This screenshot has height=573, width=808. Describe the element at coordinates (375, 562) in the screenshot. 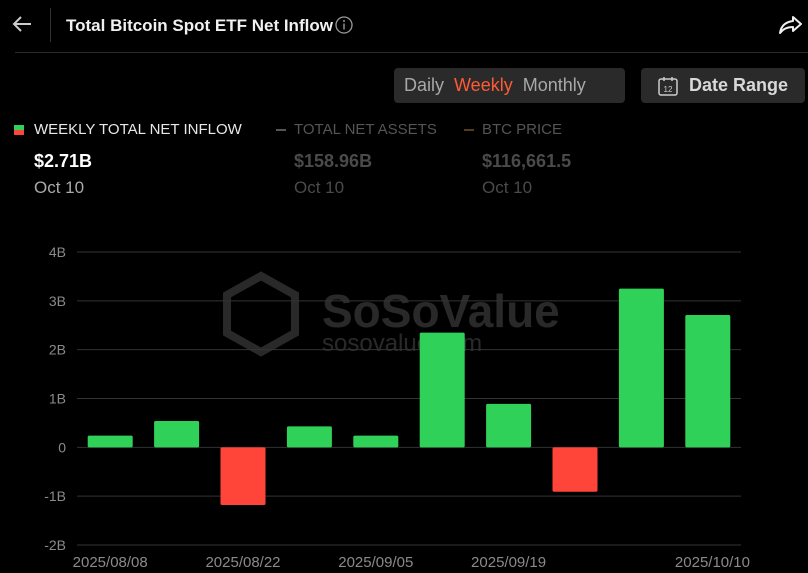

I see `x-tick-label: 2025/09/05` at that location.